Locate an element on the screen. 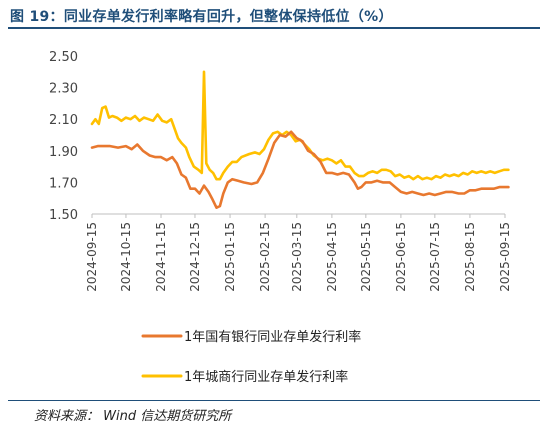 Image resolution: width=543 pixels, height=428 pixels. legend-label-1: 1年城商行同业存单发行利率 is located at coordinates (266, 377).